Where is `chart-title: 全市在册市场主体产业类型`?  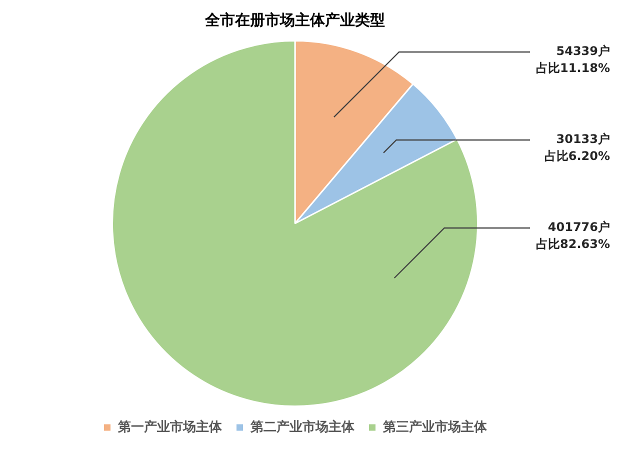
chart-title: 全市在册市场主体产业类型 is located at coordinates (294, 19).